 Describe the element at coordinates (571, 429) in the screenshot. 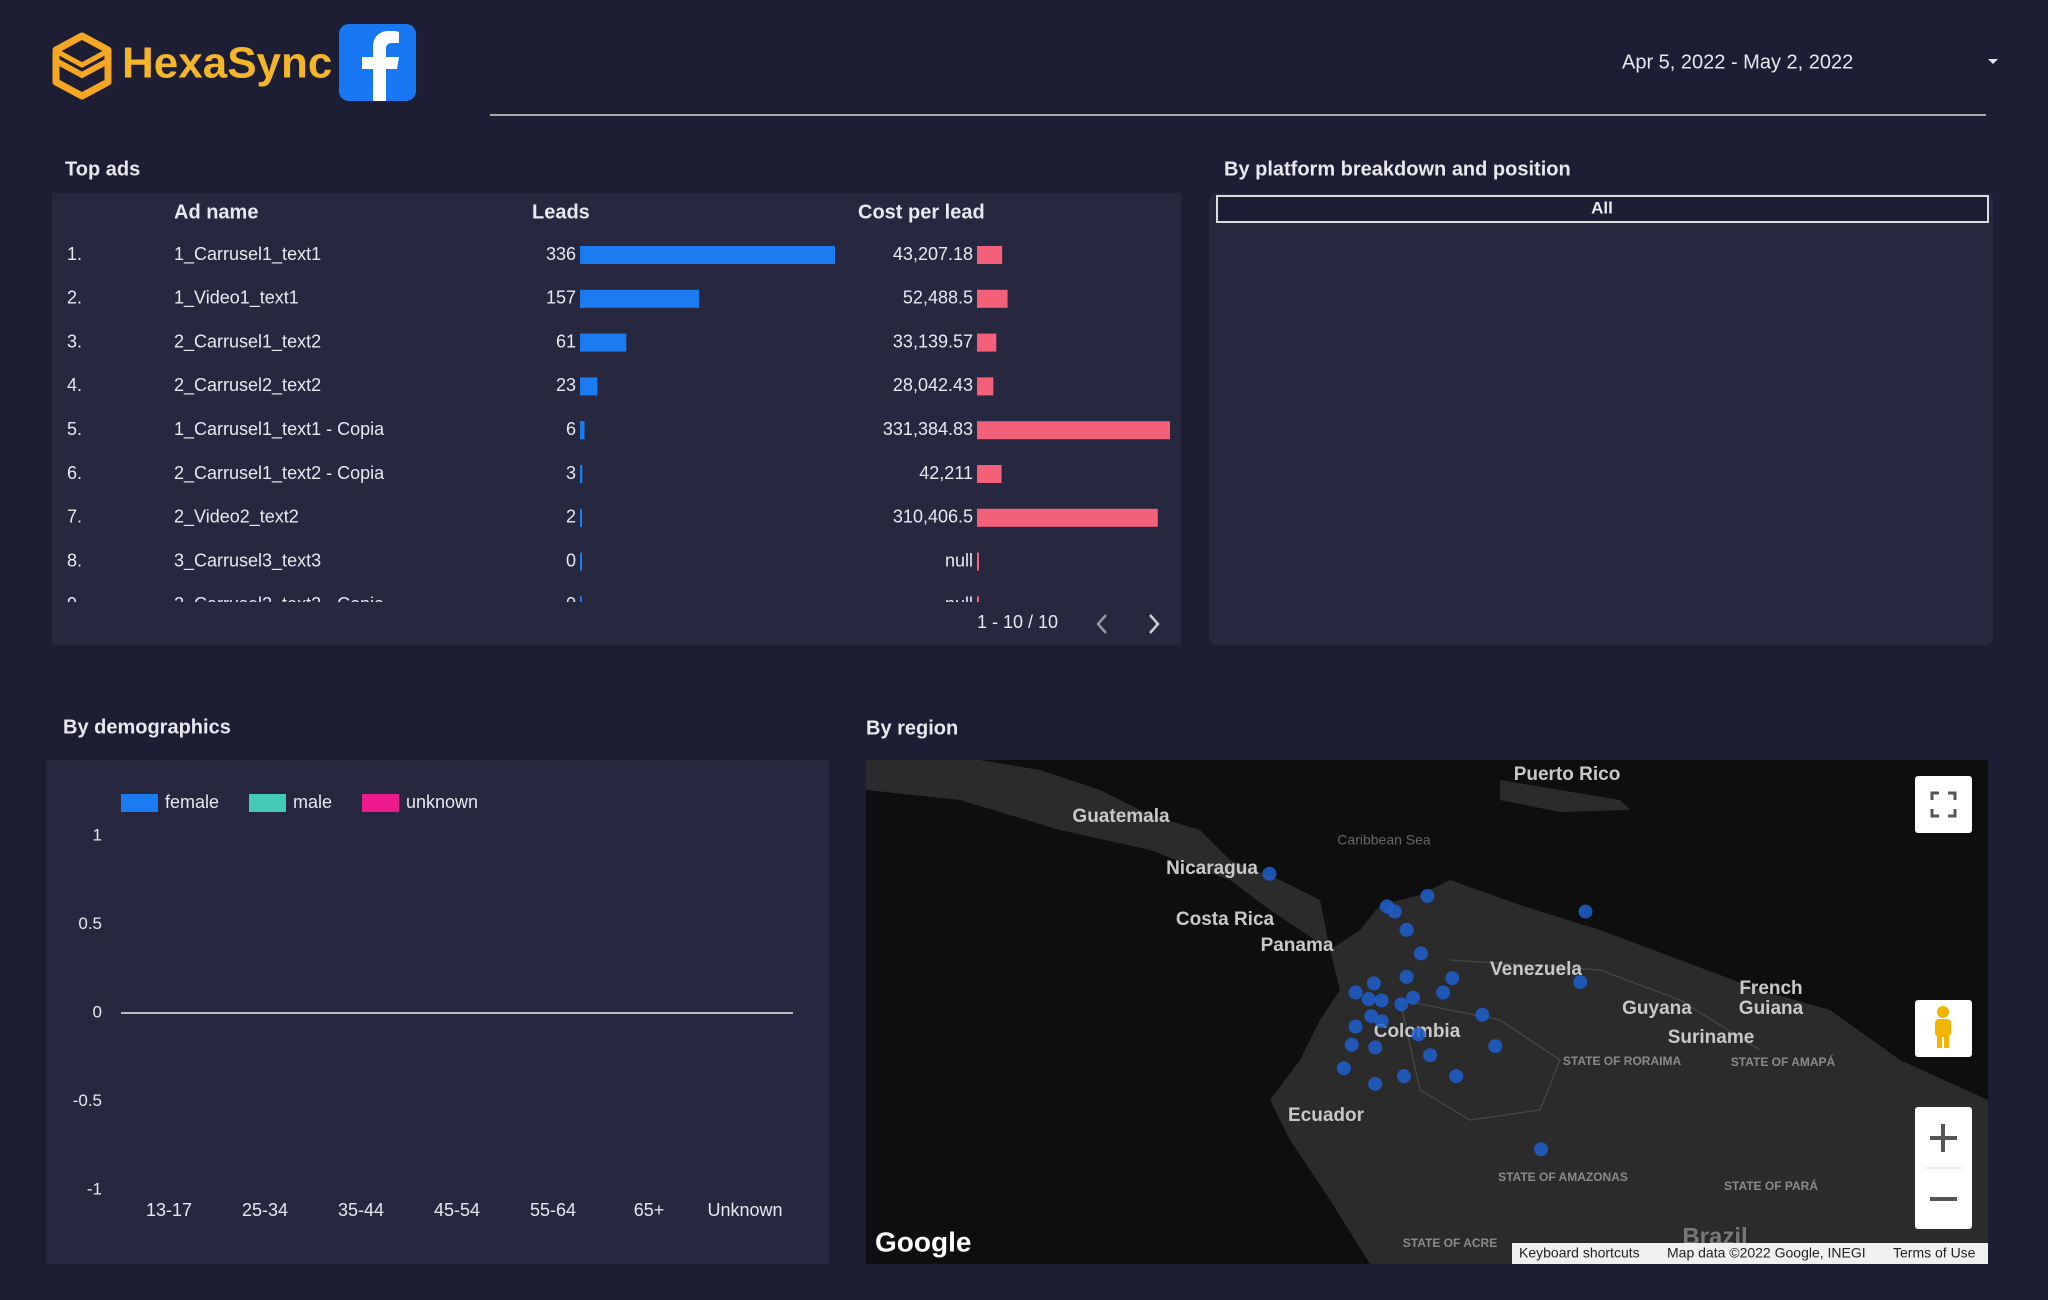

I see `leads-value: 6` at that location.